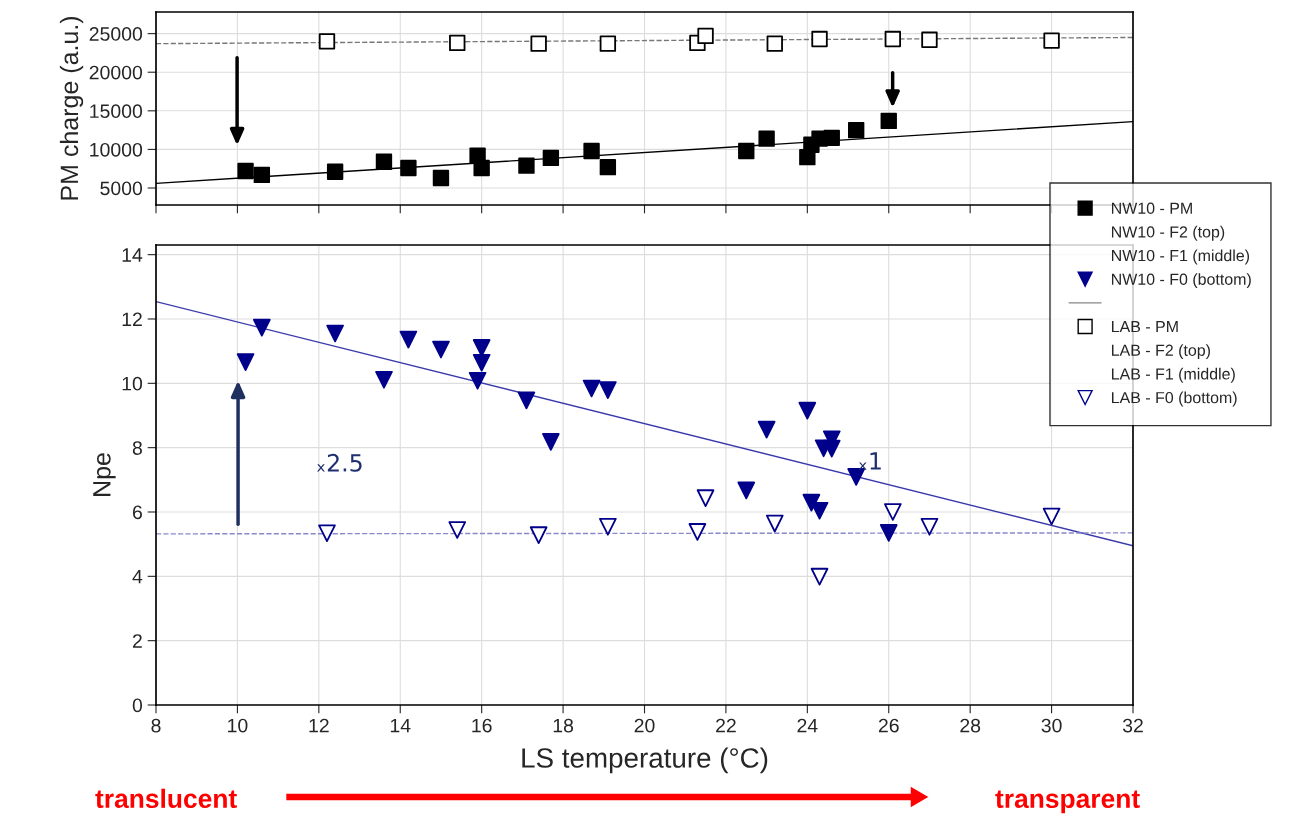 This screenshot has height=825, width=1297. What do you see at coordinates (869, 461) in the screenshot?
I see `annotation: ₓ1` at bounding box center [869, 461].